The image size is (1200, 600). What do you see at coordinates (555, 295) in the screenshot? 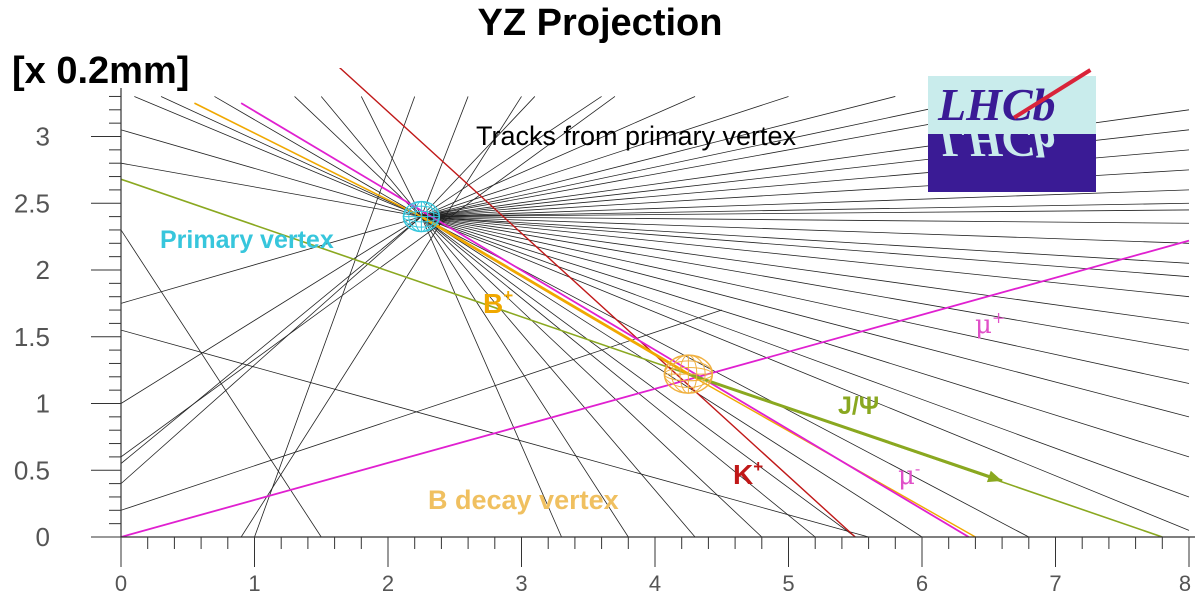
I see `b-plus-track` at bounding box center [555, 295].